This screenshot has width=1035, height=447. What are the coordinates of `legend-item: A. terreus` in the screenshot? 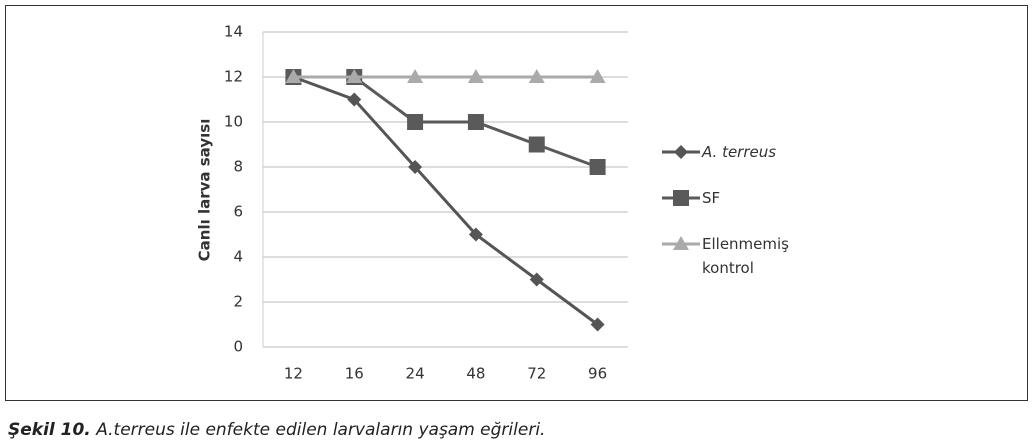 It's located at (736, 152).